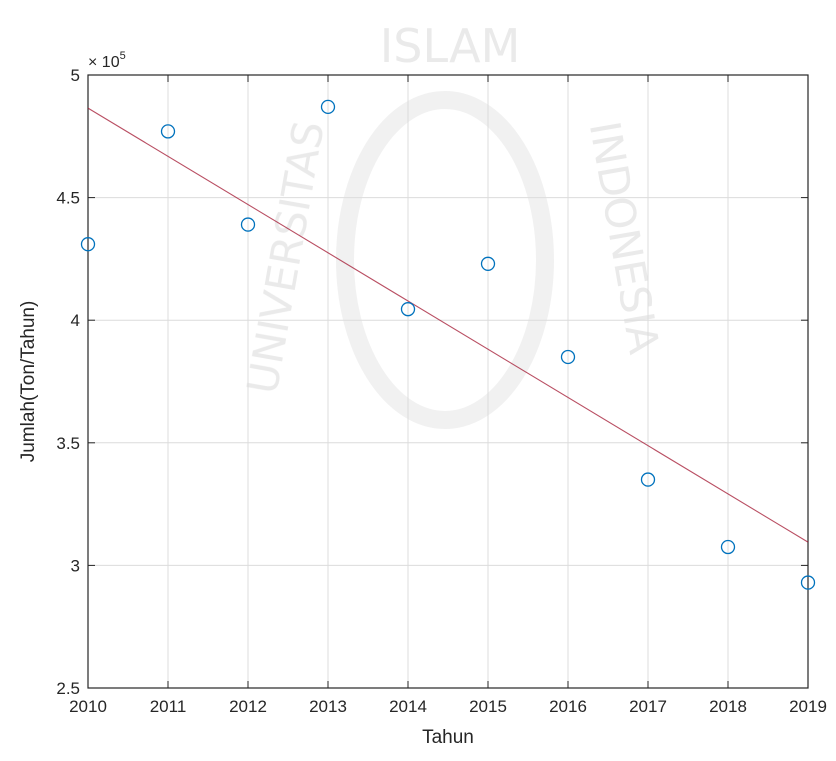  Describe the element at coordinates (68, 443) in the screenshot. I see `y-tick-label: 3.5` at that location.